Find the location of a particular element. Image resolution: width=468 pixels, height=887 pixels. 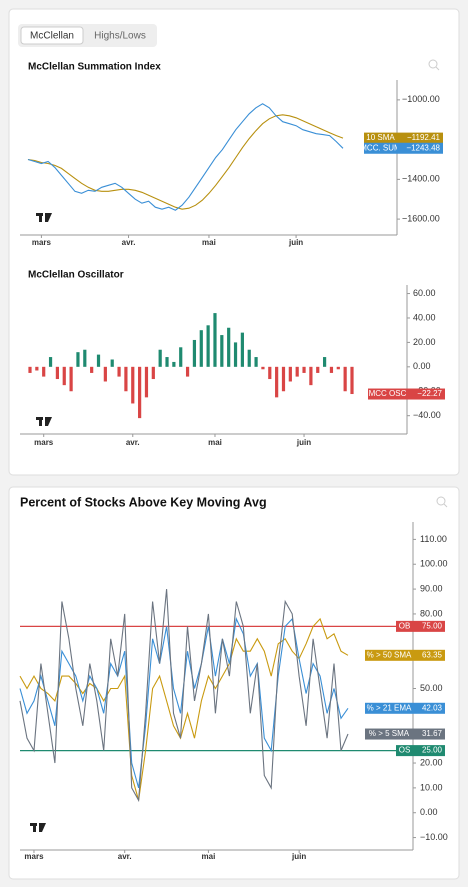

y-tick-label: 10.00 is located at coordinates (431, 787).